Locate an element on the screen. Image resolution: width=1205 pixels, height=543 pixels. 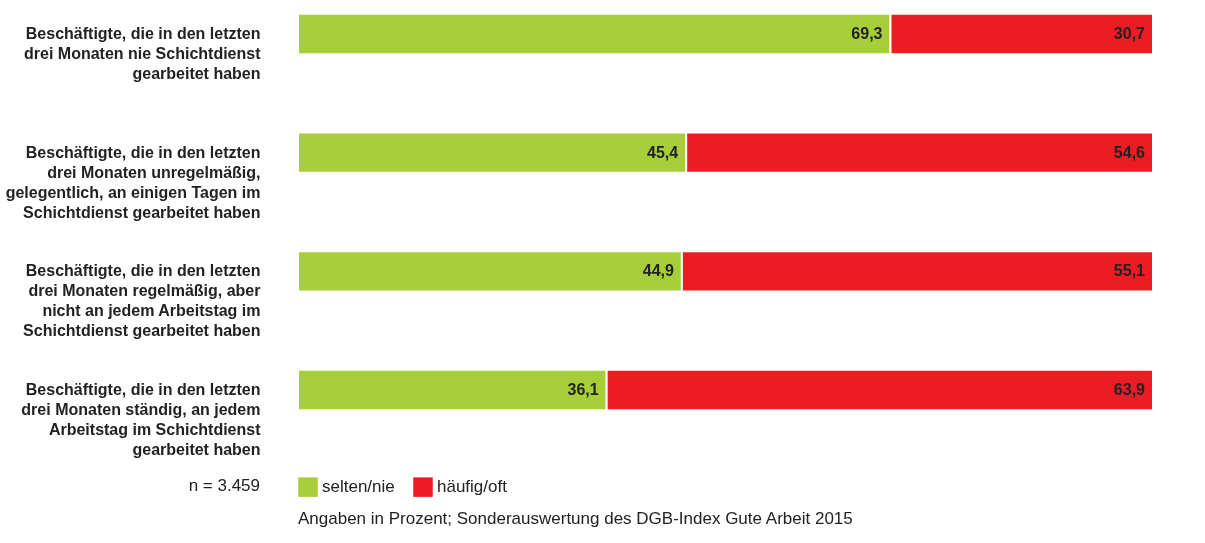
y-tick-label: Beschäftigte, die in den letzten drei Monaten regelmäßig, aber nicht an jedem Arbeitstag im Schichtdienst gearbeitet haben is located at coordinates (142, 301).